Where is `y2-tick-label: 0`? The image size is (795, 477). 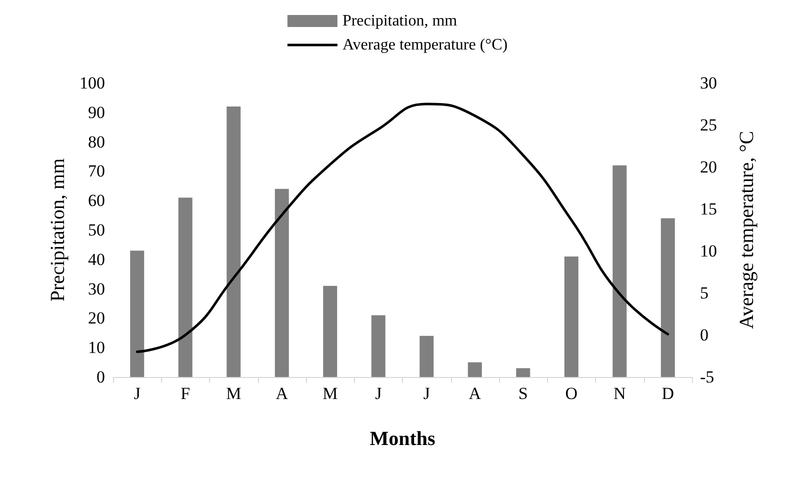
y2-tick-label: 0 is located at coordinates (704, 335).